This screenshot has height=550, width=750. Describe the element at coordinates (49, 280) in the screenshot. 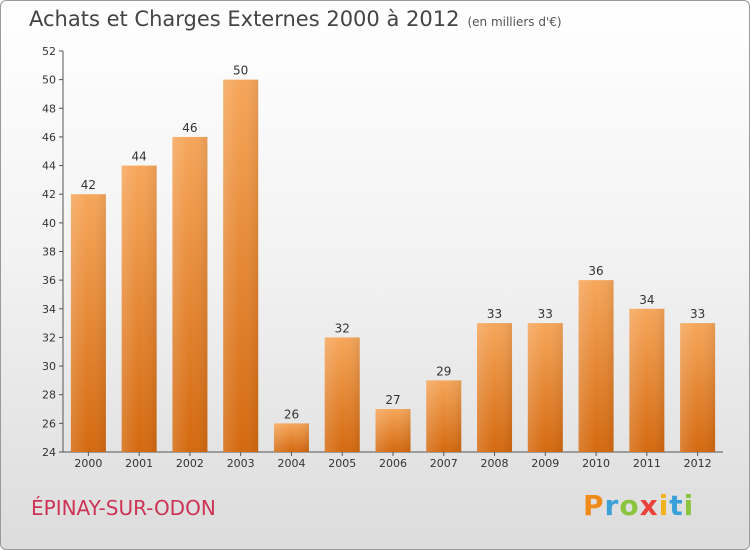

I see `y-tick-label: 36` at that location.